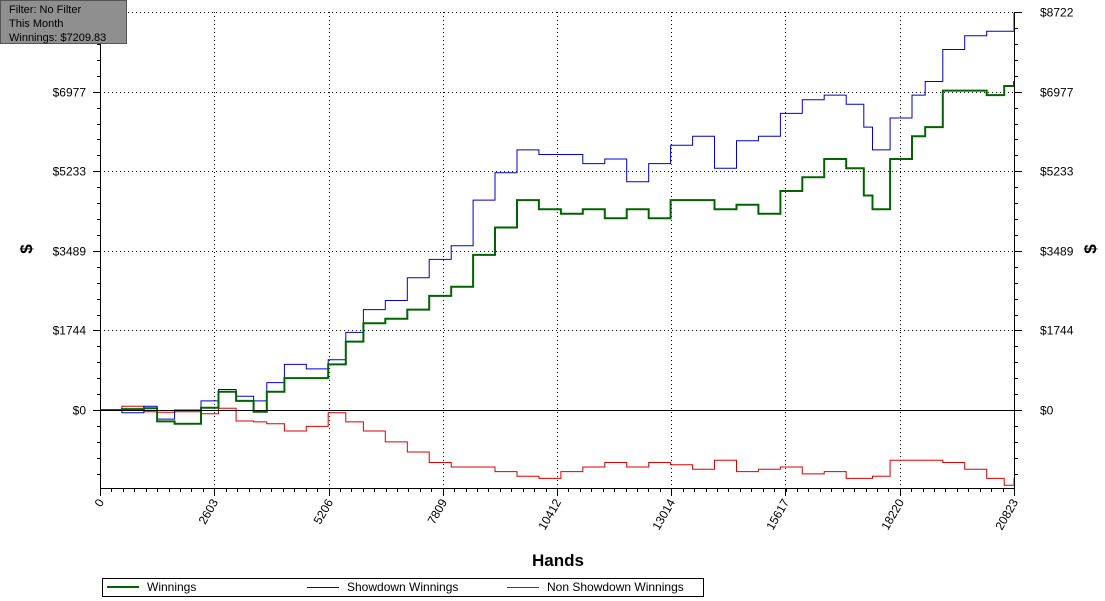  Describe the element at coordinates (438, 511) in the screenshot. I see `x-tick-label: 7809` at that location.